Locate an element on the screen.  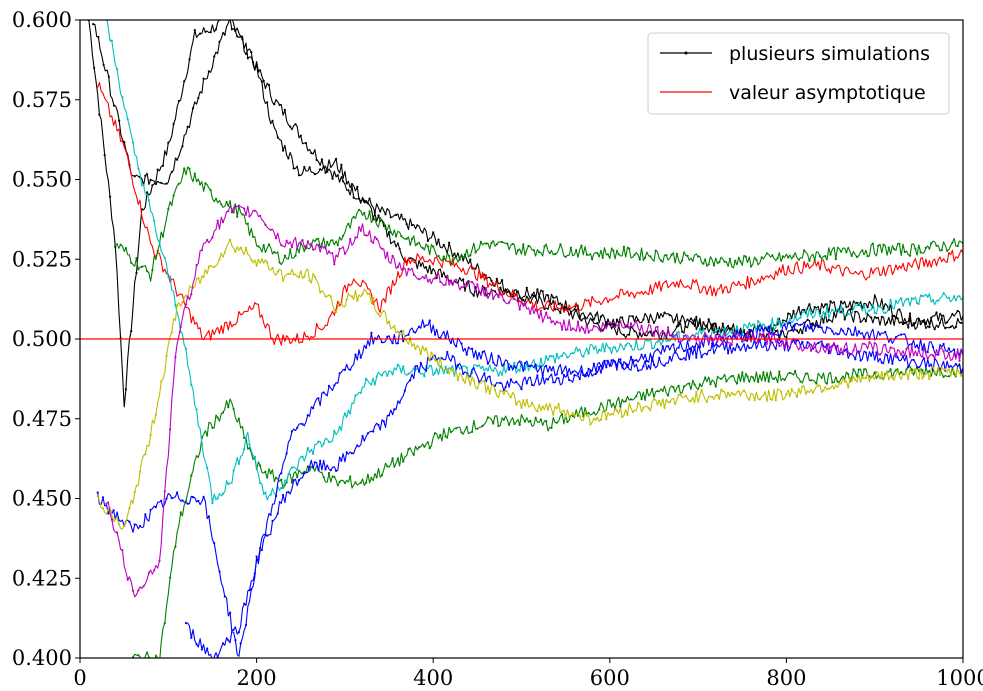
y-tick-label: 0.600 is located at coordinates (42, 20).